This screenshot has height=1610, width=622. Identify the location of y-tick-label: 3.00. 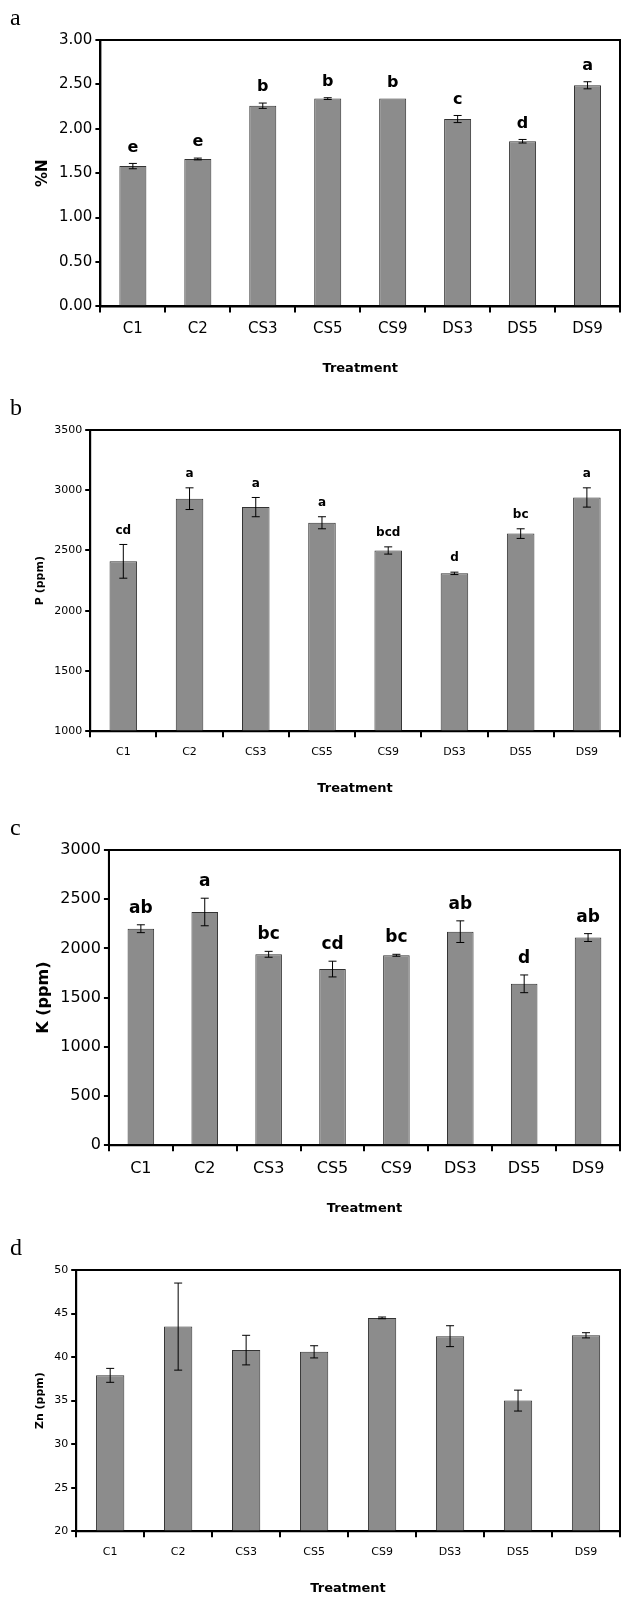
(75, 38).